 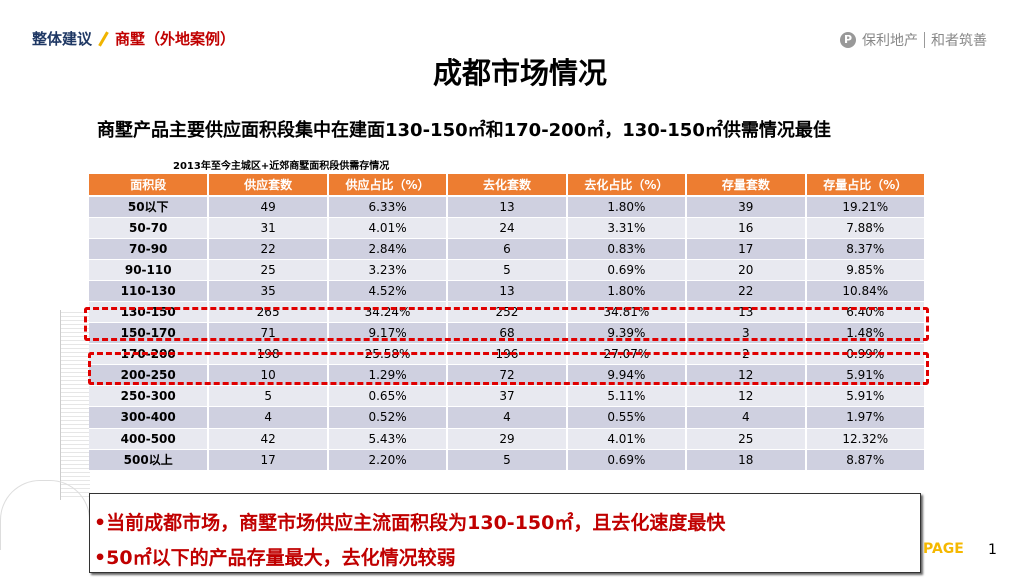 What do you see at coordinates (627, 417) in the screenshot?
I see `table-cell: 0.55%` at bounding box center [627, 417].